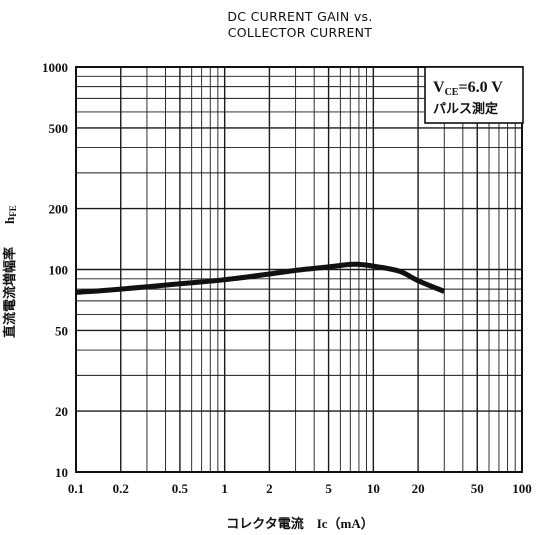  I want to click on series-layer, so click(260, 278).